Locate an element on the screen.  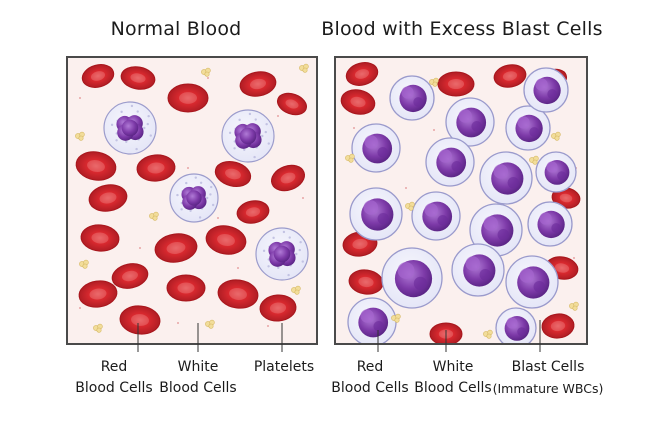
label-left-wbc-line1: White is located at coordinates (198, 367).